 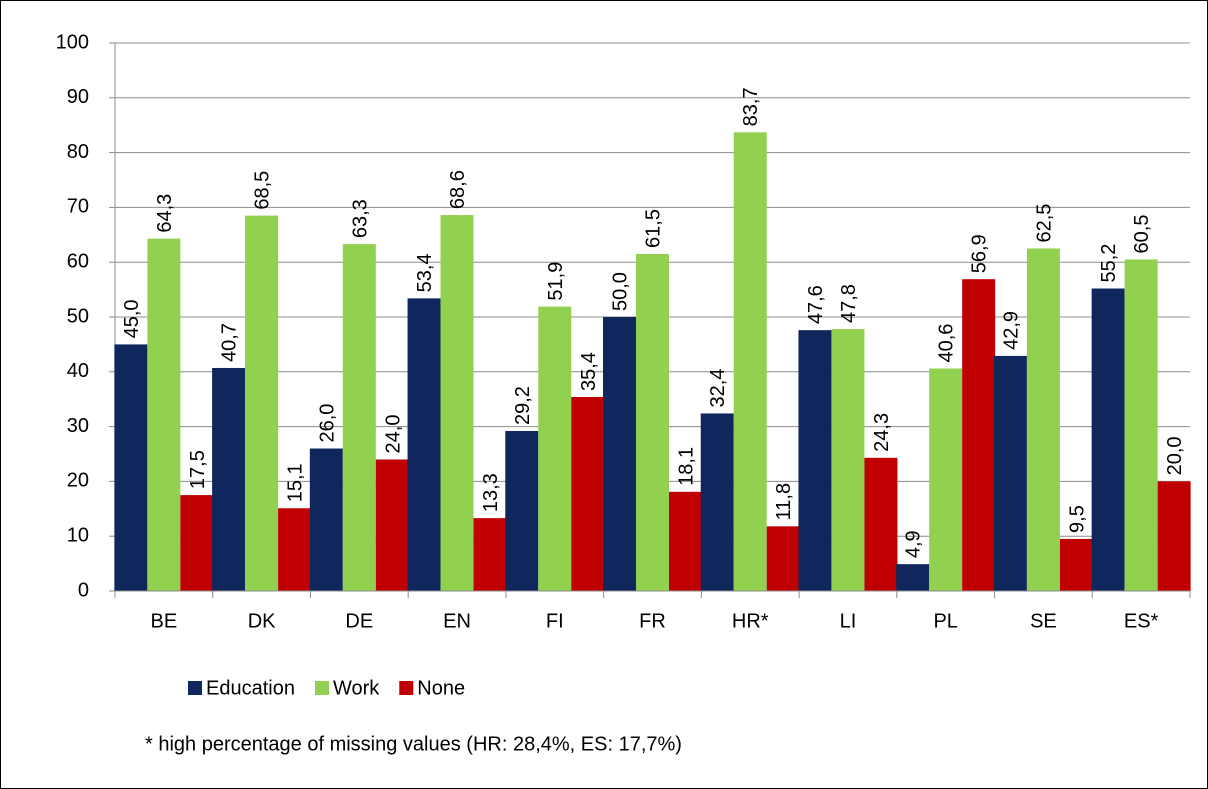 I want to click on data-label: 56,9, so click(x=980, y=253).